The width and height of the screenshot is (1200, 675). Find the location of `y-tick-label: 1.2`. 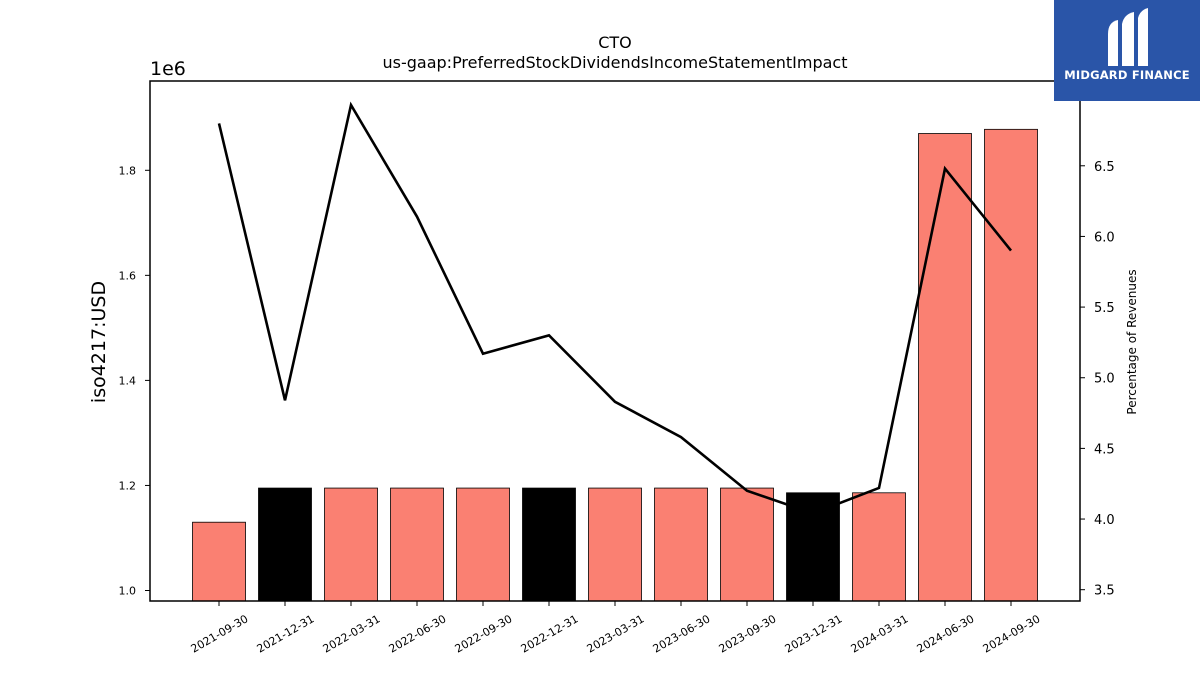

y-tick-label: 1.2 is located at coordinates (128, 485).